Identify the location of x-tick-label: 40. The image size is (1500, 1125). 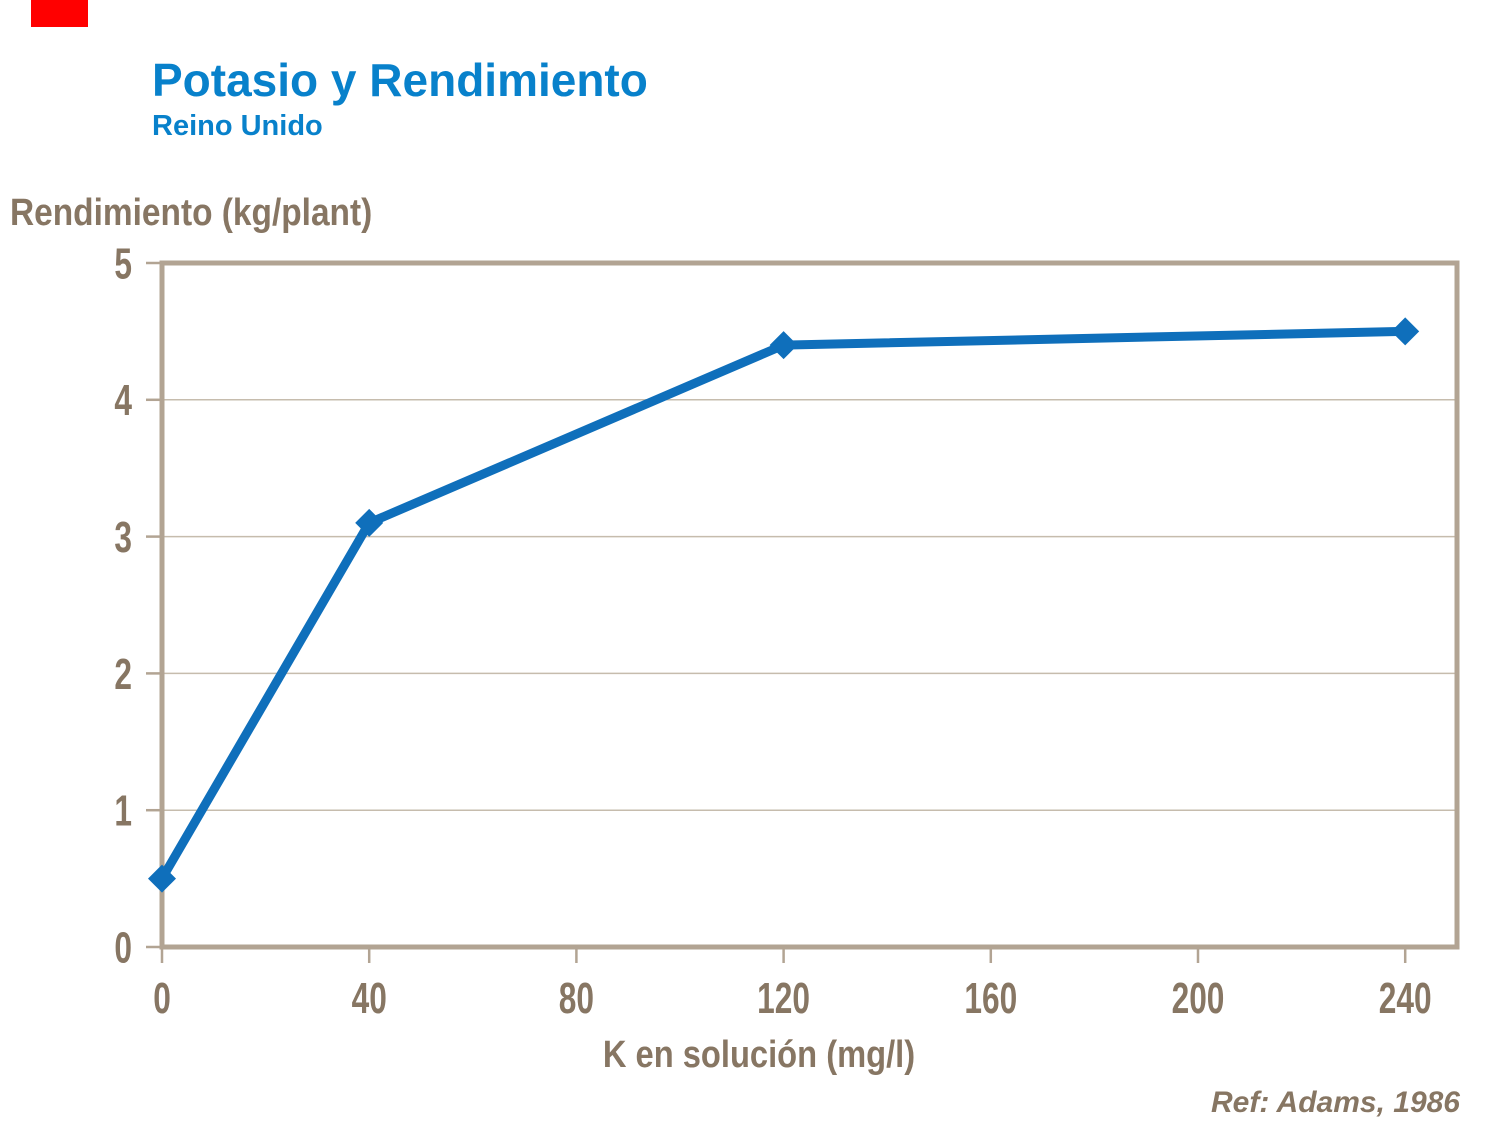
(369, 998).